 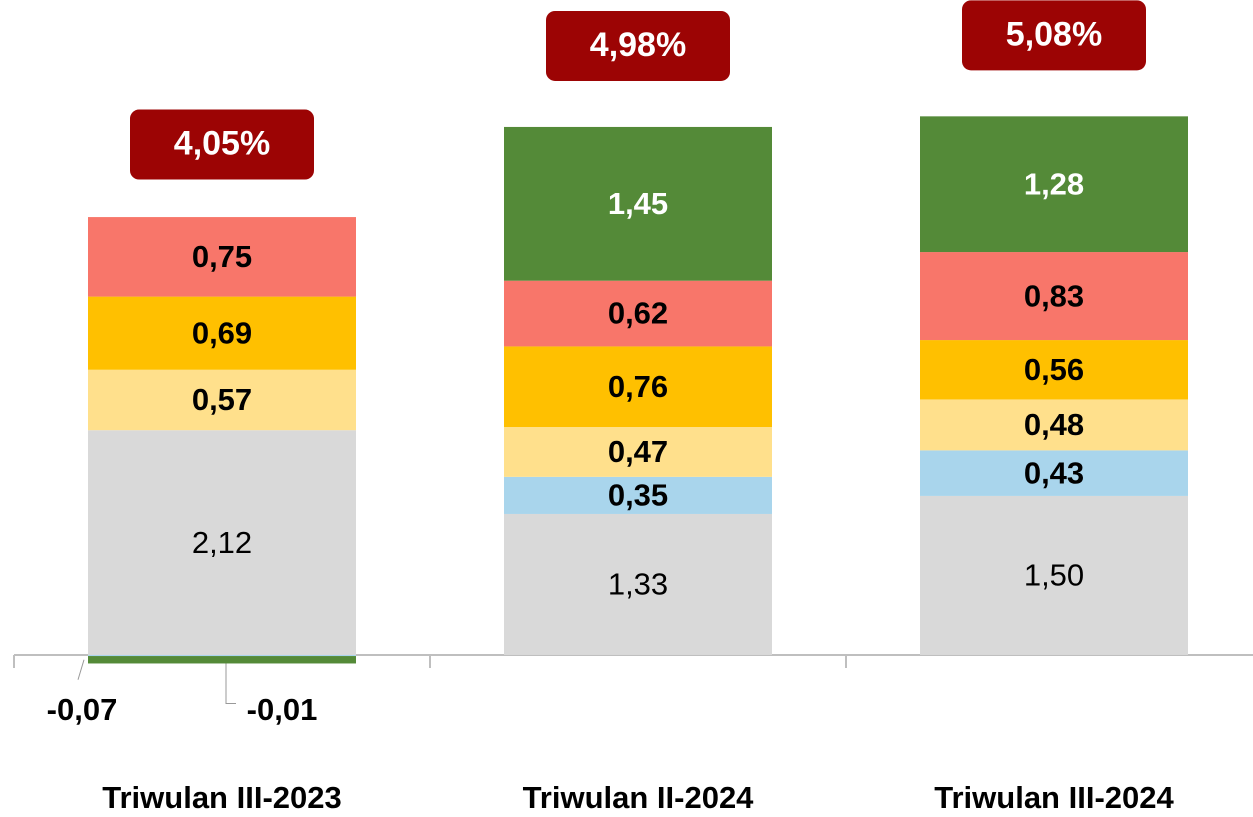 I want to click on data-label: 1,45, so click(x=638, y=203).